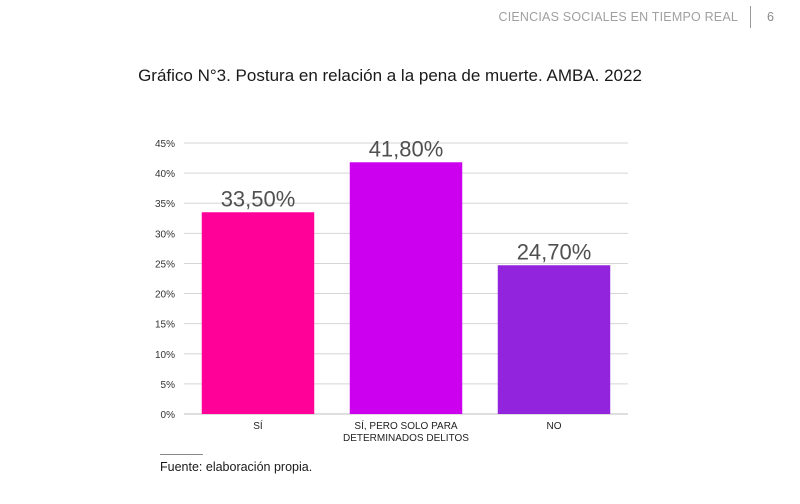  Describe the element at coordinates (236, 467) in the screenshot. I see `source-footnote: Fuente: elaboración propia.` at that location.